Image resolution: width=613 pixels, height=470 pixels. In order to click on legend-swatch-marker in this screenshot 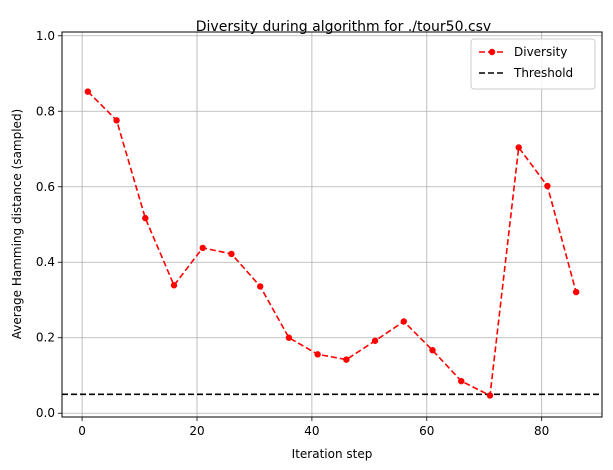, I will do `click(492, 52)`.